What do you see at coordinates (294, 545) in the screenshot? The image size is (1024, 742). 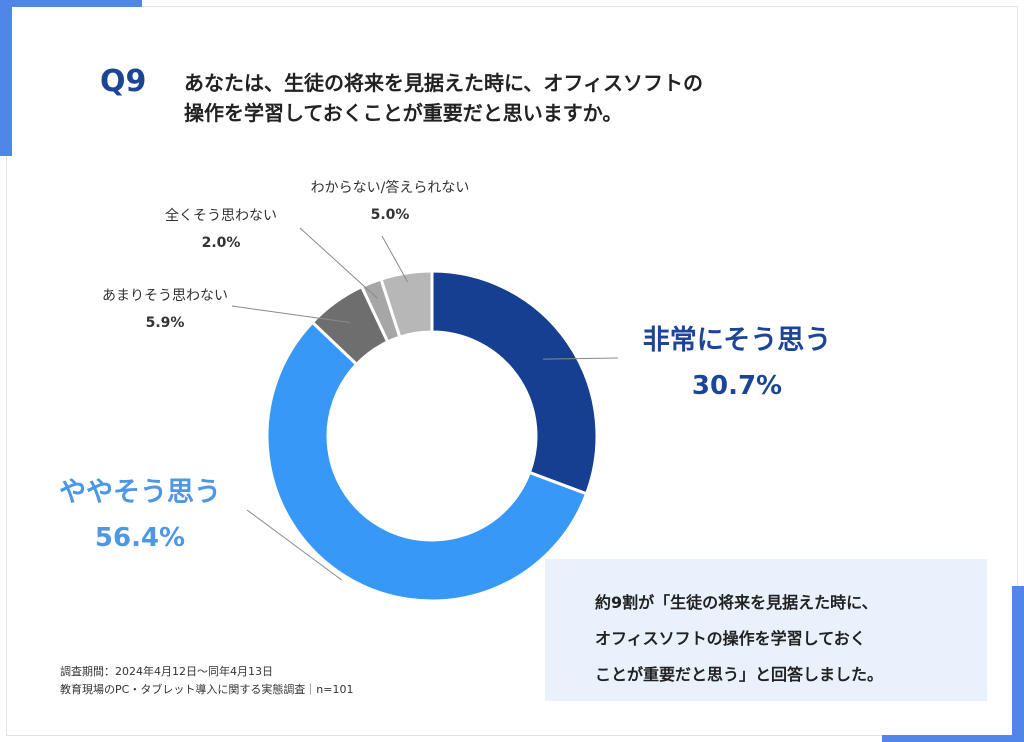 I see `leader-somewhat-agree` at bounding box center [294, 545].